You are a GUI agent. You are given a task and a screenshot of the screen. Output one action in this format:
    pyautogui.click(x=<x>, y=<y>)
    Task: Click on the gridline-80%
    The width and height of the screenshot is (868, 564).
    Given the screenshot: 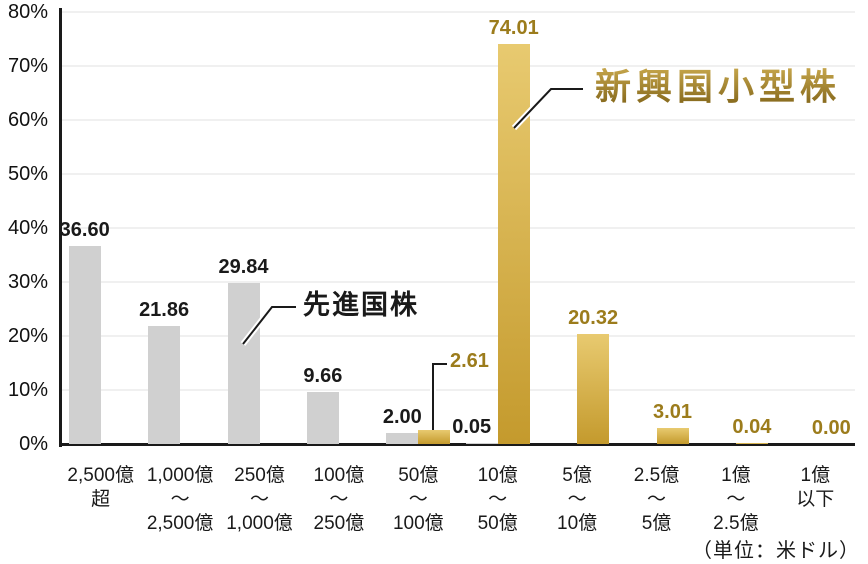 What is the action you would take?
    pyautogui.click(x=458, y=12)
    